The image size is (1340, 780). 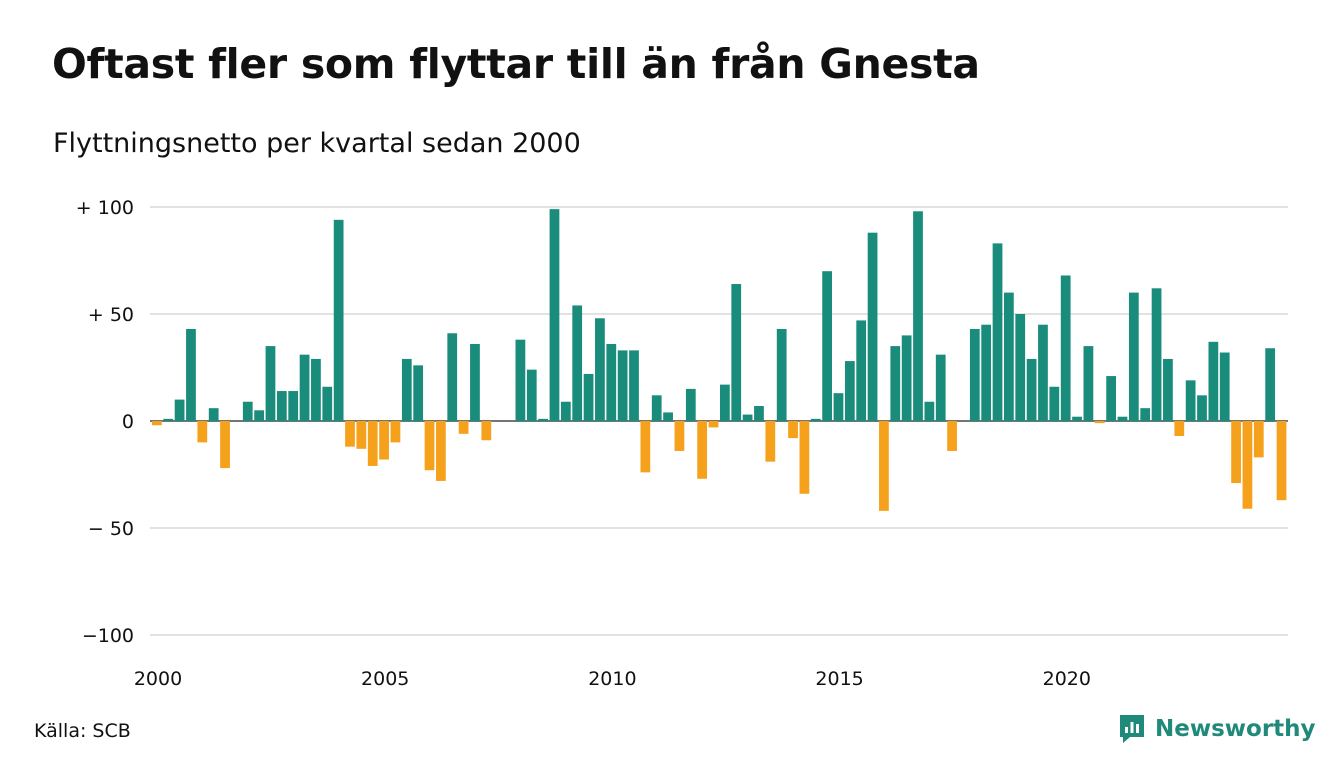 What do you see at coordinates (111, 529) in the screenshot?
I see `y-tick-label: − 50` at bounding box center [111, 529].